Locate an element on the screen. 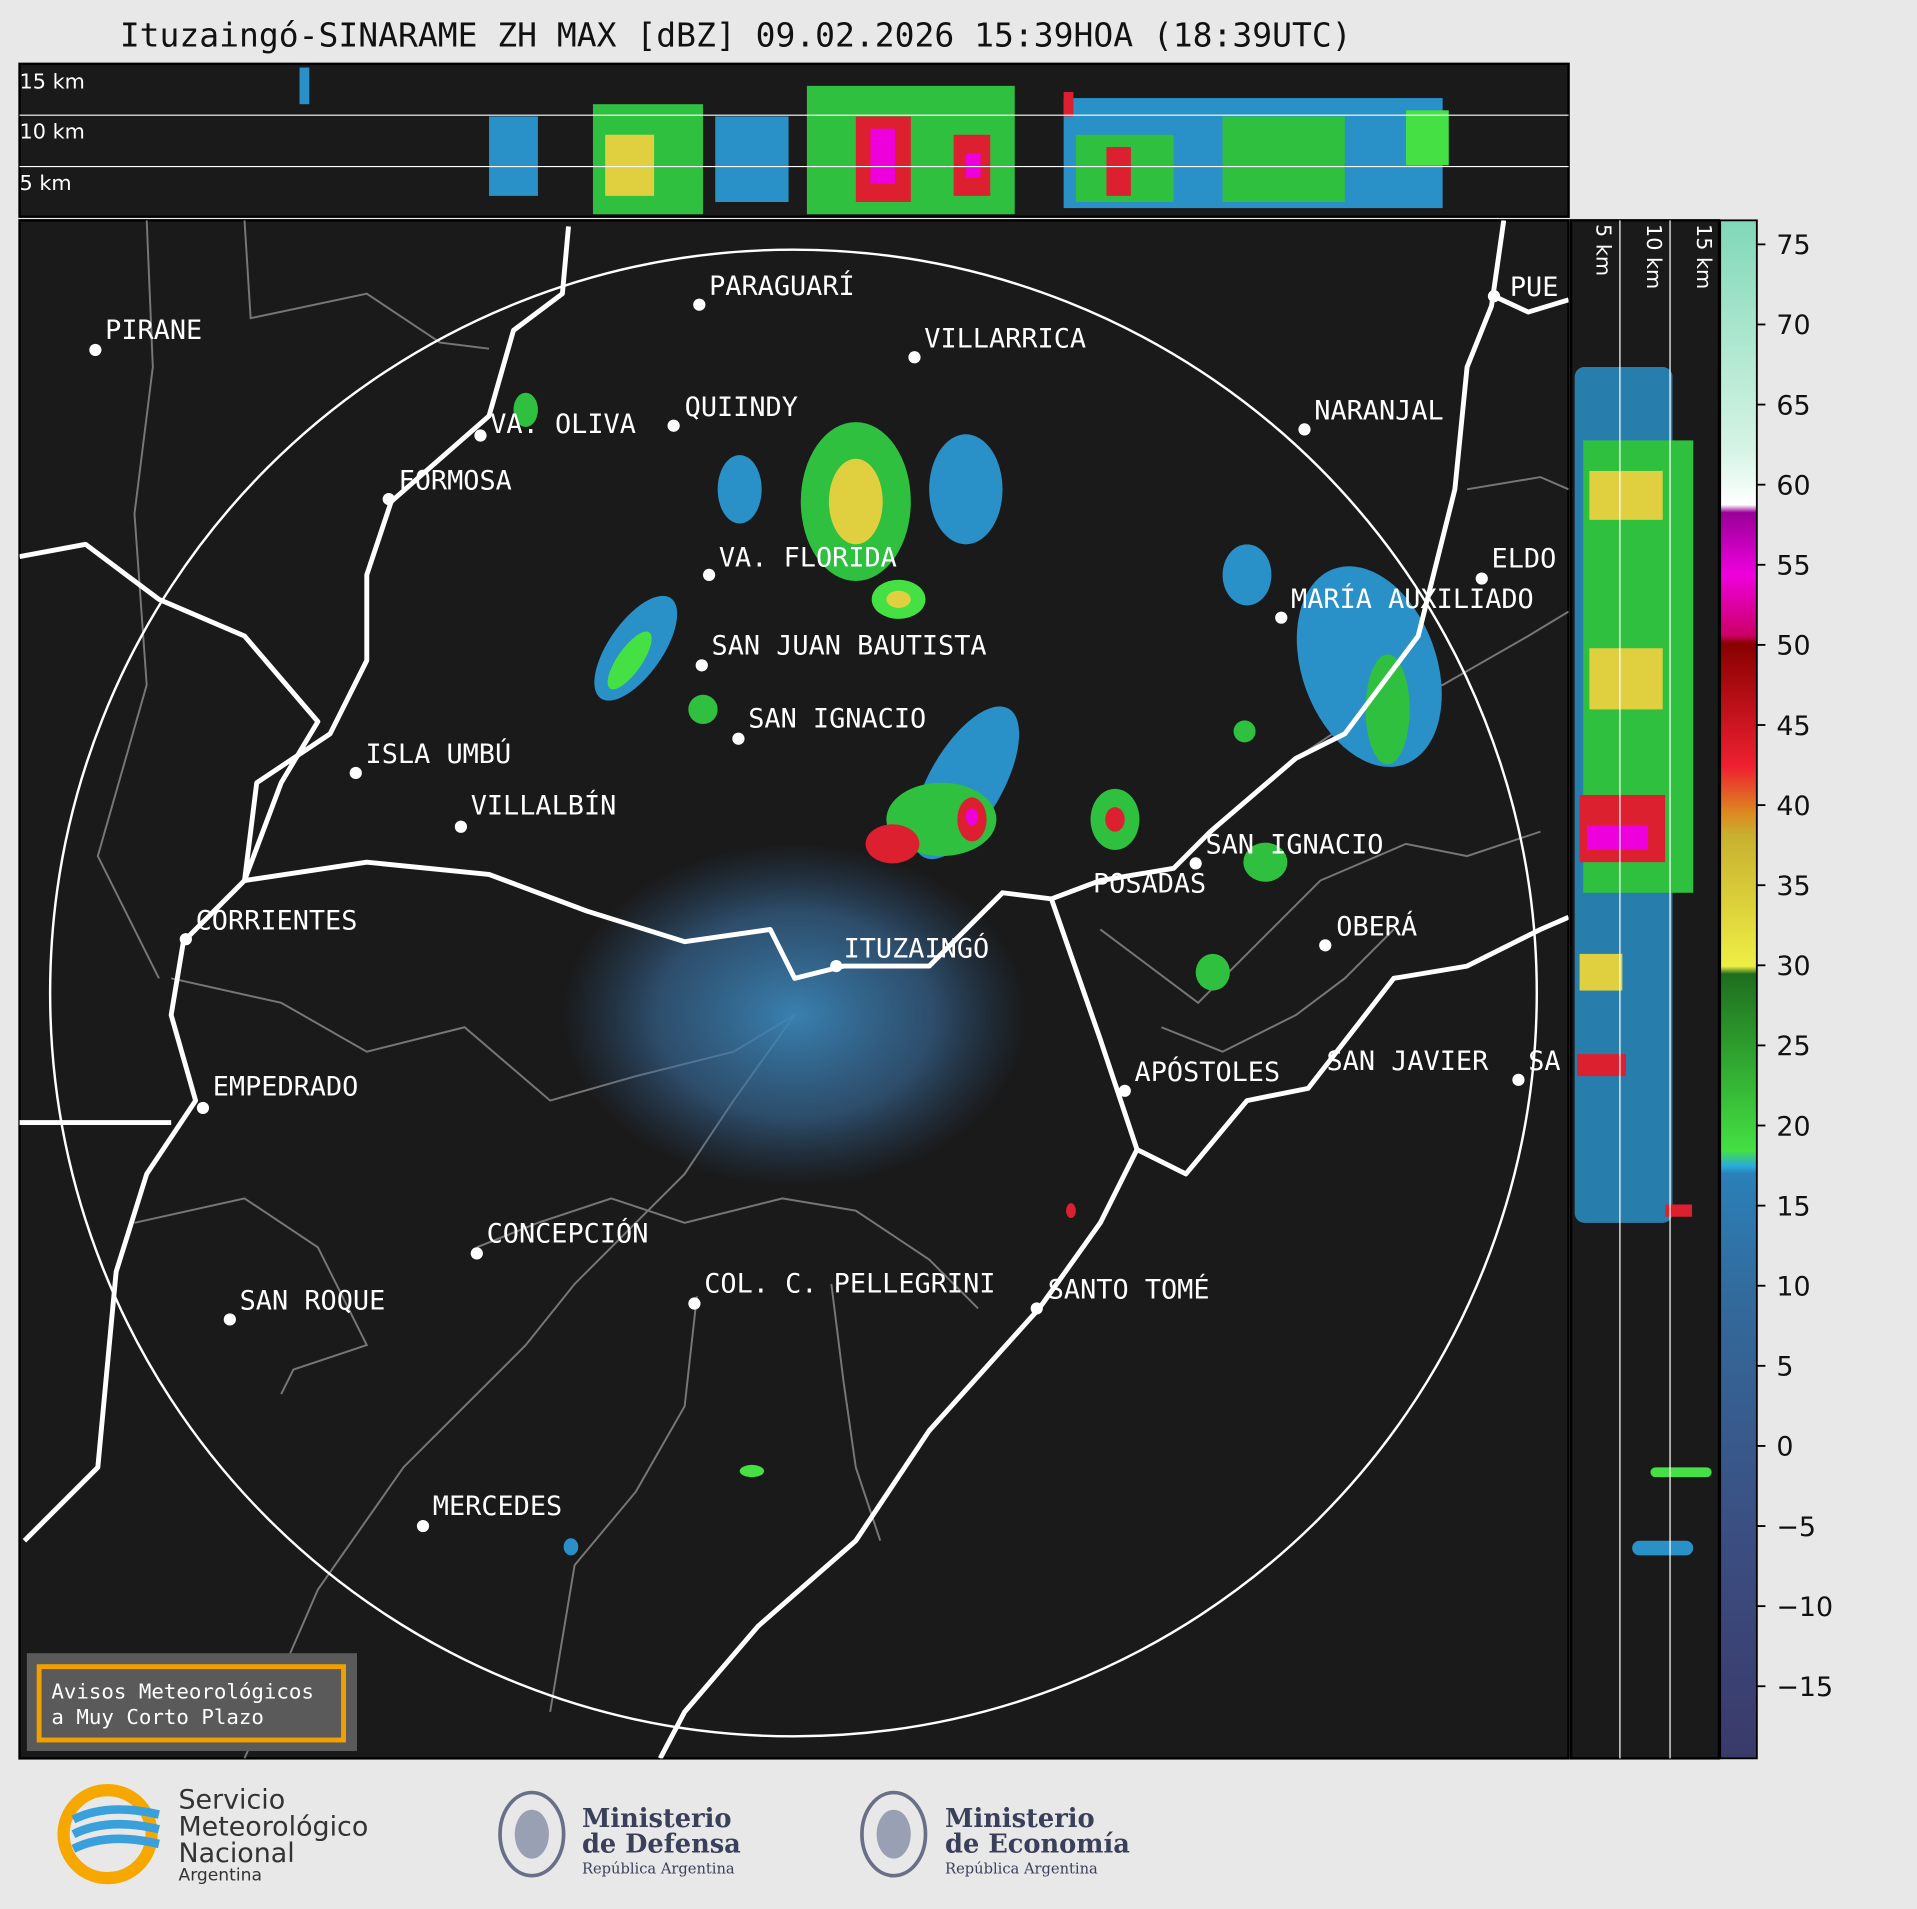 The image size is (1917, 1909). place-label: QUIINDY is located at coordinates (741, 407).